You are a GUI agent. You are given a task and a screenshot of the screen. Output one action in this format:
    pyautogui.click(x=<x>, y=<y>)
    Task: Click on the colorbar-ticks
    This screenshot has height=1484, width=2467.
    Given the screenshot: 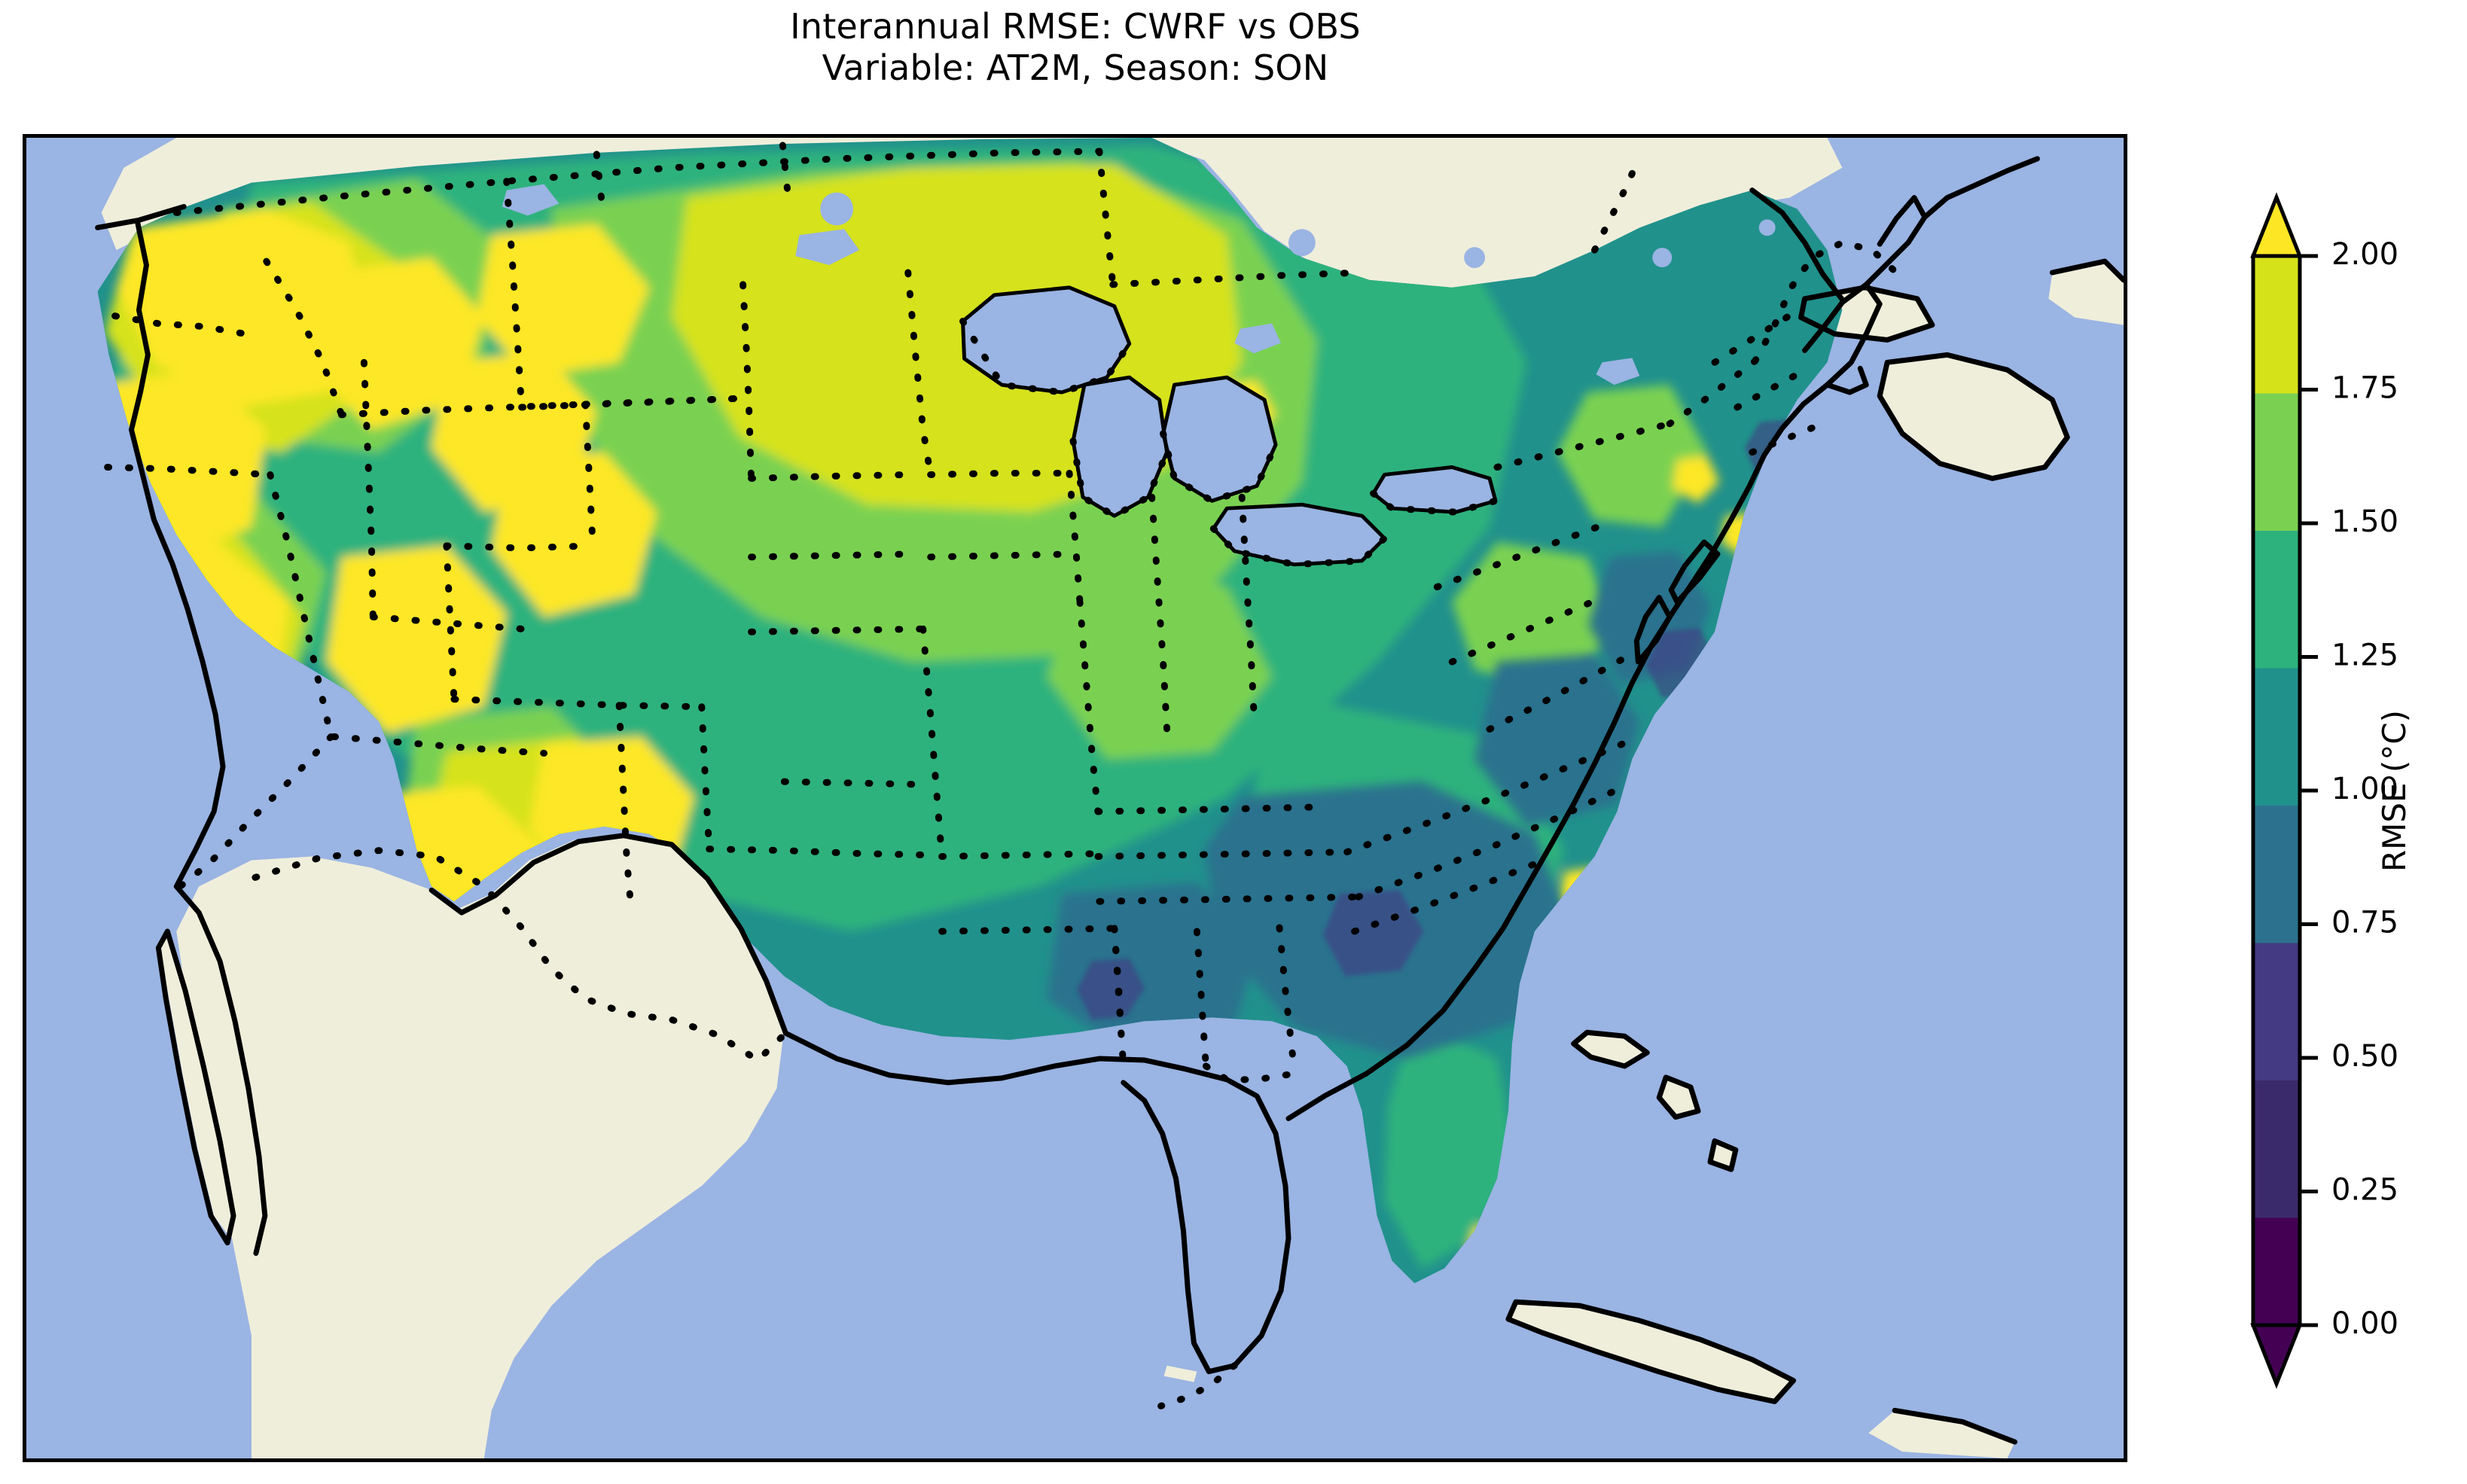 What is the action you would take?
    pyautogui.click(x=2309, y=790)
    